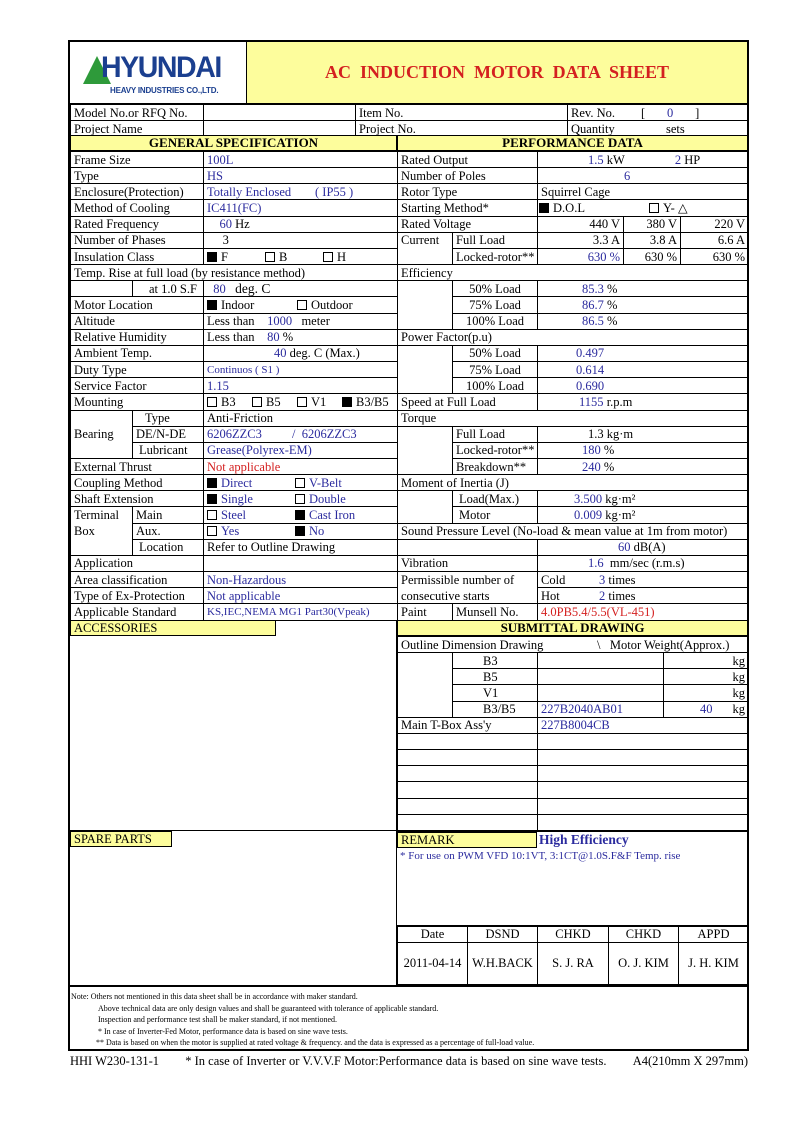 Image resolution: width=793 pixels, height=1121 pixels. Describe the element at coordinates (675, 128) in the screenshot. I see `quantity-unit: sets` at that location.